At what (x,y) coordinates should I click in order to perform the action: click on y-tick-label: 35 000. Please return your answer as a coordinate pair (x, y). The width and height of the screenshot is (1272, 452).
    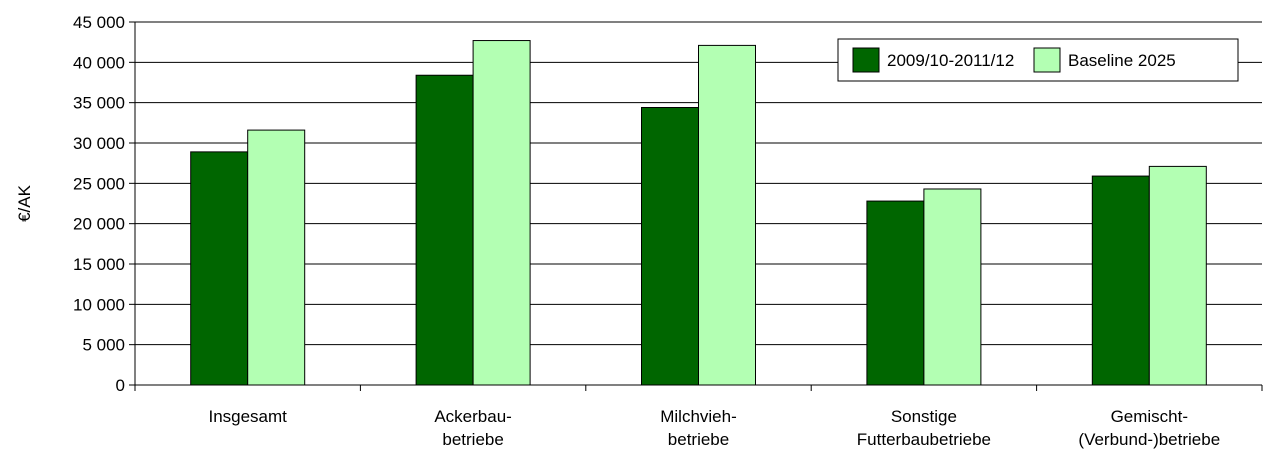
    Looking at the image, I should click on (99, 103).